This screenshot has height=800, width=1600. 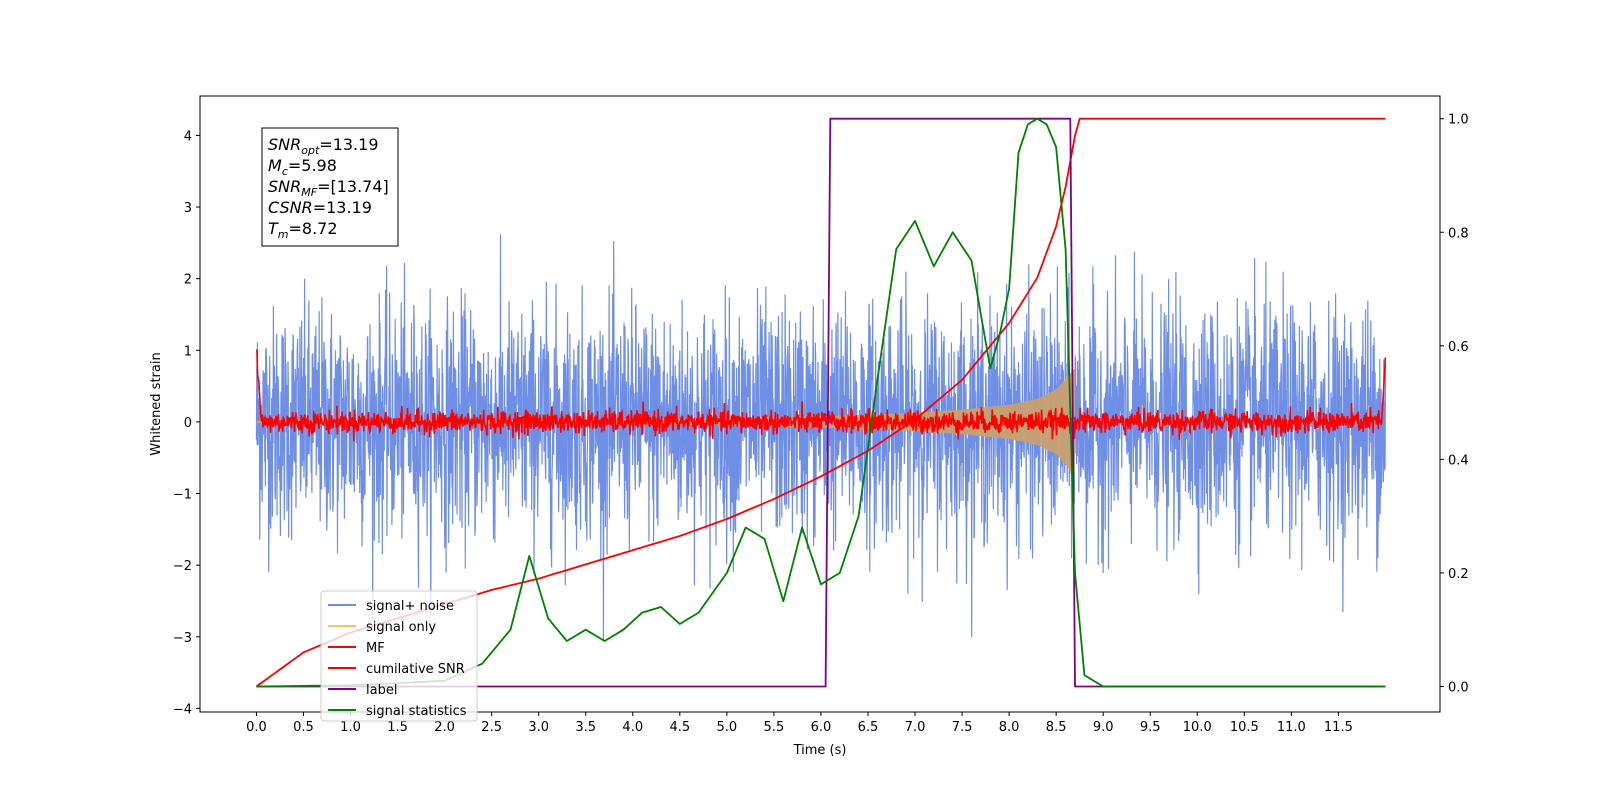 I want to click on x-tick-label: 4.0, so click(x=632, y=727).